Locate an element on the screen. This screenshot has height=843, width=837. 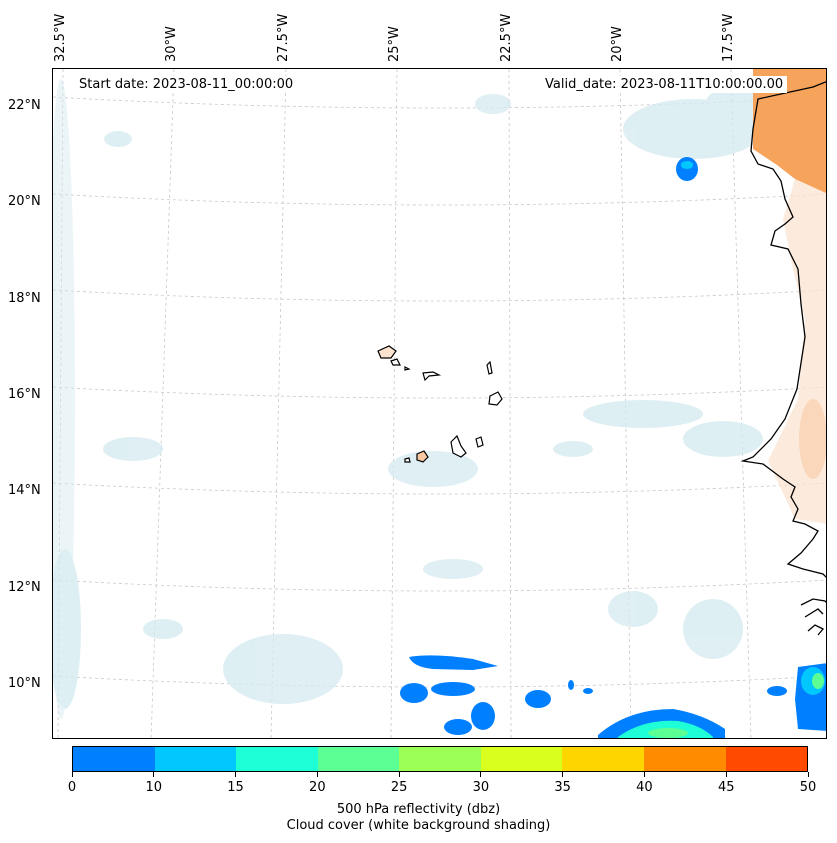
colorbar-tick-label: 35 is located at coordinates (562, 787).